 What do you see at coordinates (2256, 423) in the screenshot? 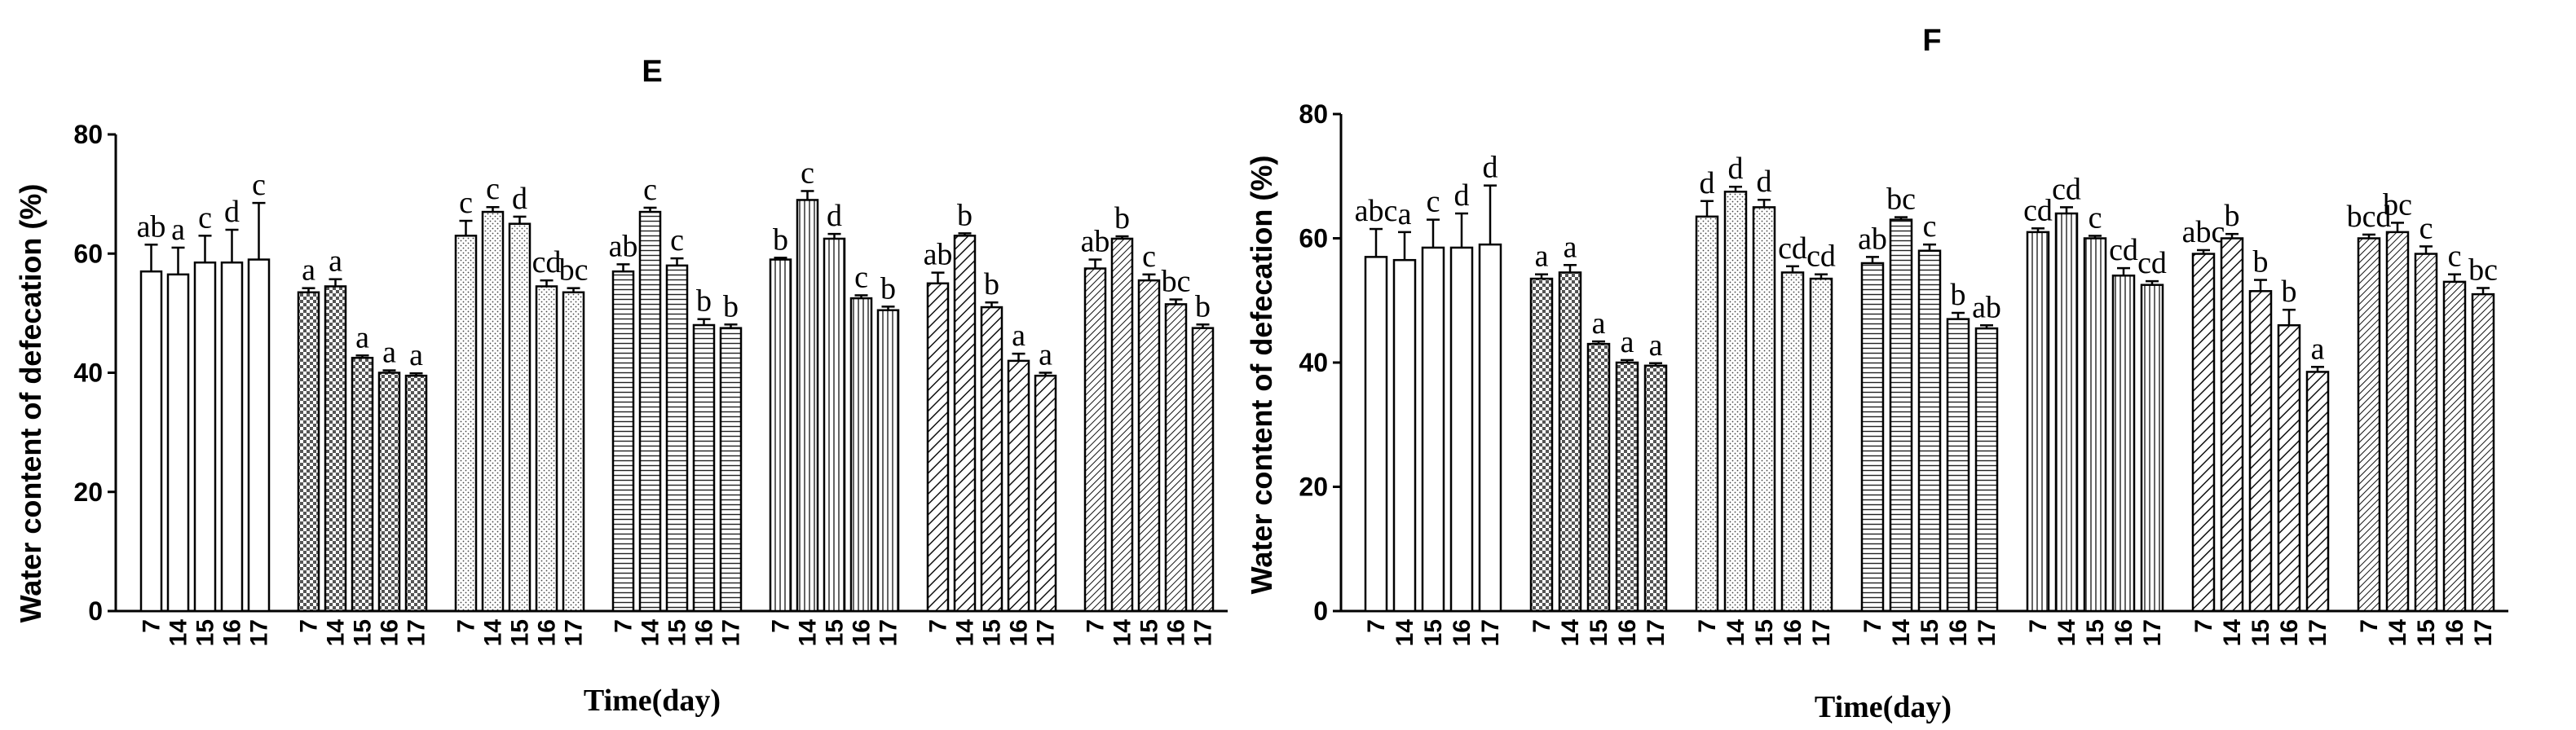
I see `bar-group: abc 7 b 14 b 15 b 16 a 17` at bounding box center [2256, 423].